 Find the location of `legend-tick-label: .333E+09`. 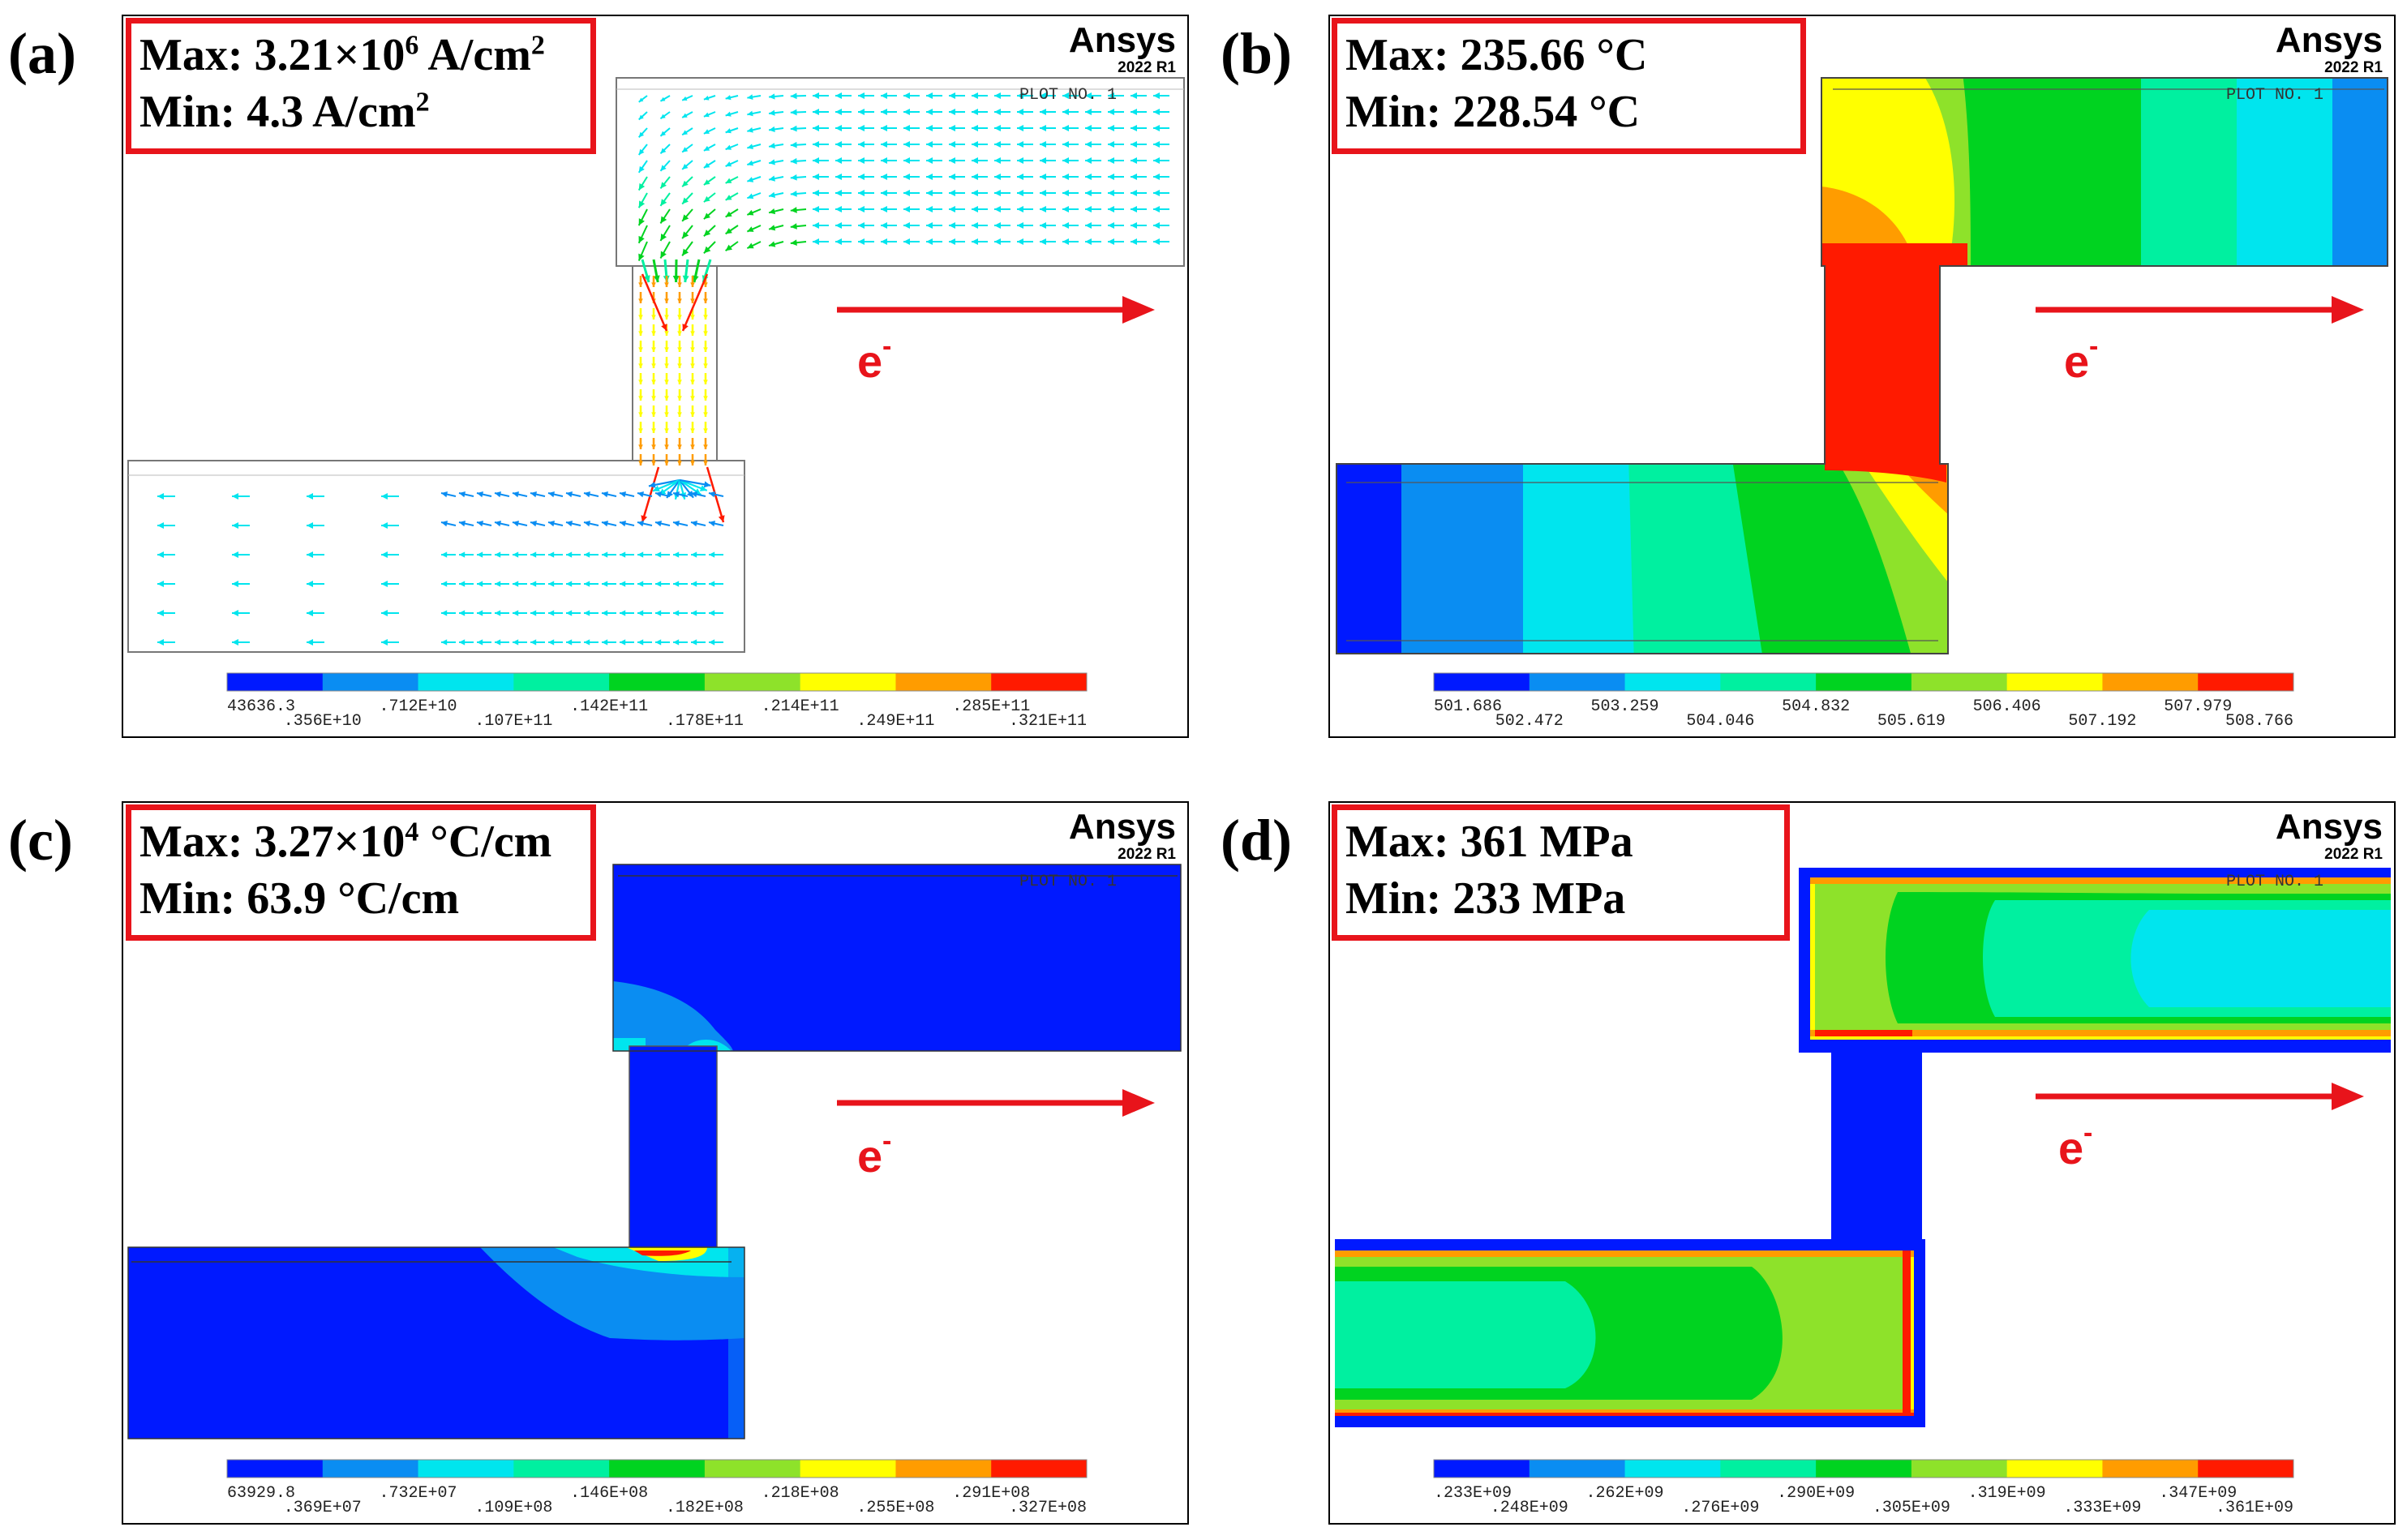

legend-tick-label: .333E+09 is located at coordinates (2102, 1508).